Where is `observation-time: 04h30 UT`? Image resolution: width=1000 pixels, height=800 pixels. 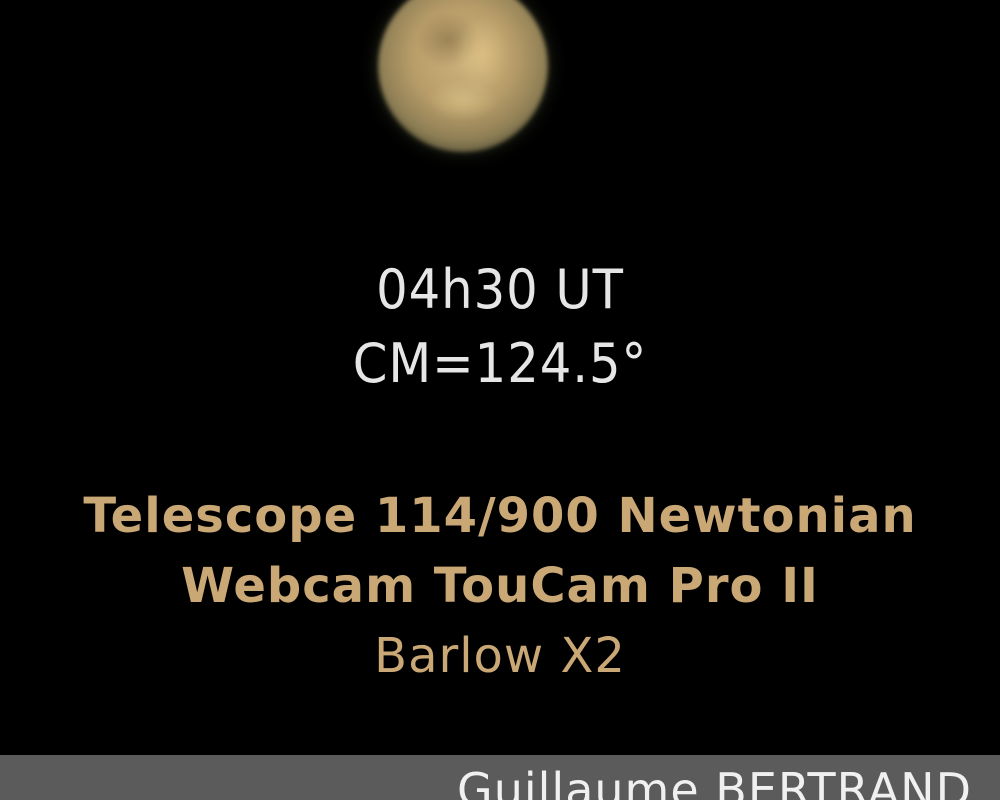
observation-time: 04h30 UT is located at coordinates (500, 289).